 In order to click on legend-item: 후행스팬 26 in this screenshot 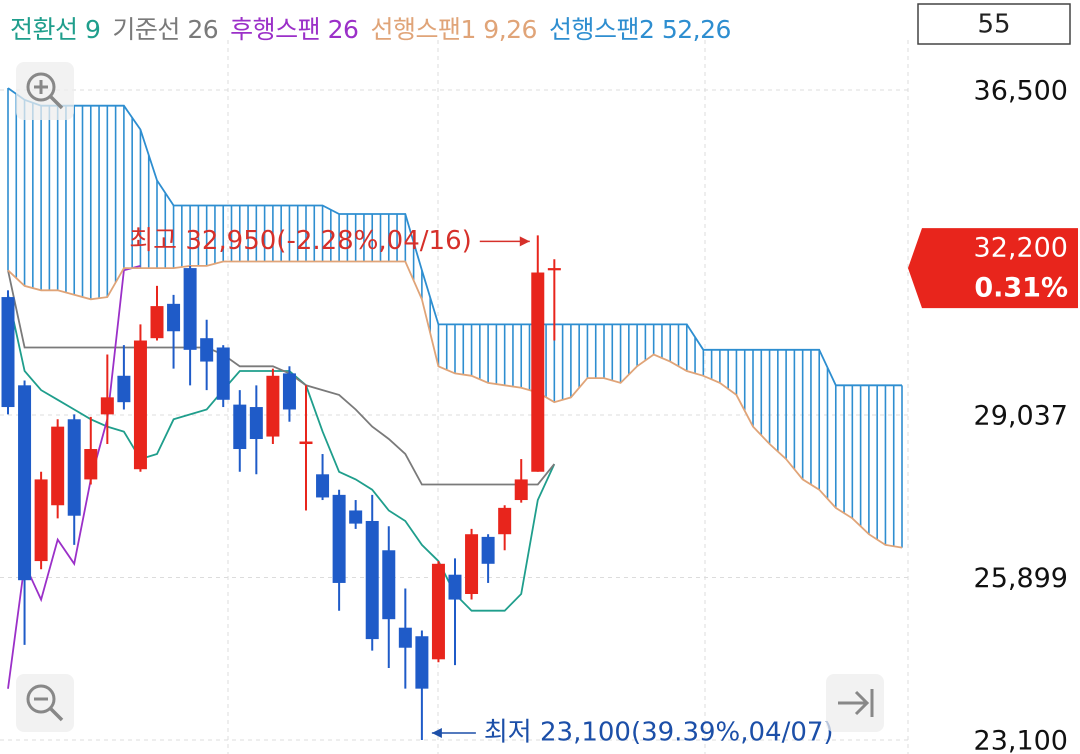, I will do `click(294, 29)`.